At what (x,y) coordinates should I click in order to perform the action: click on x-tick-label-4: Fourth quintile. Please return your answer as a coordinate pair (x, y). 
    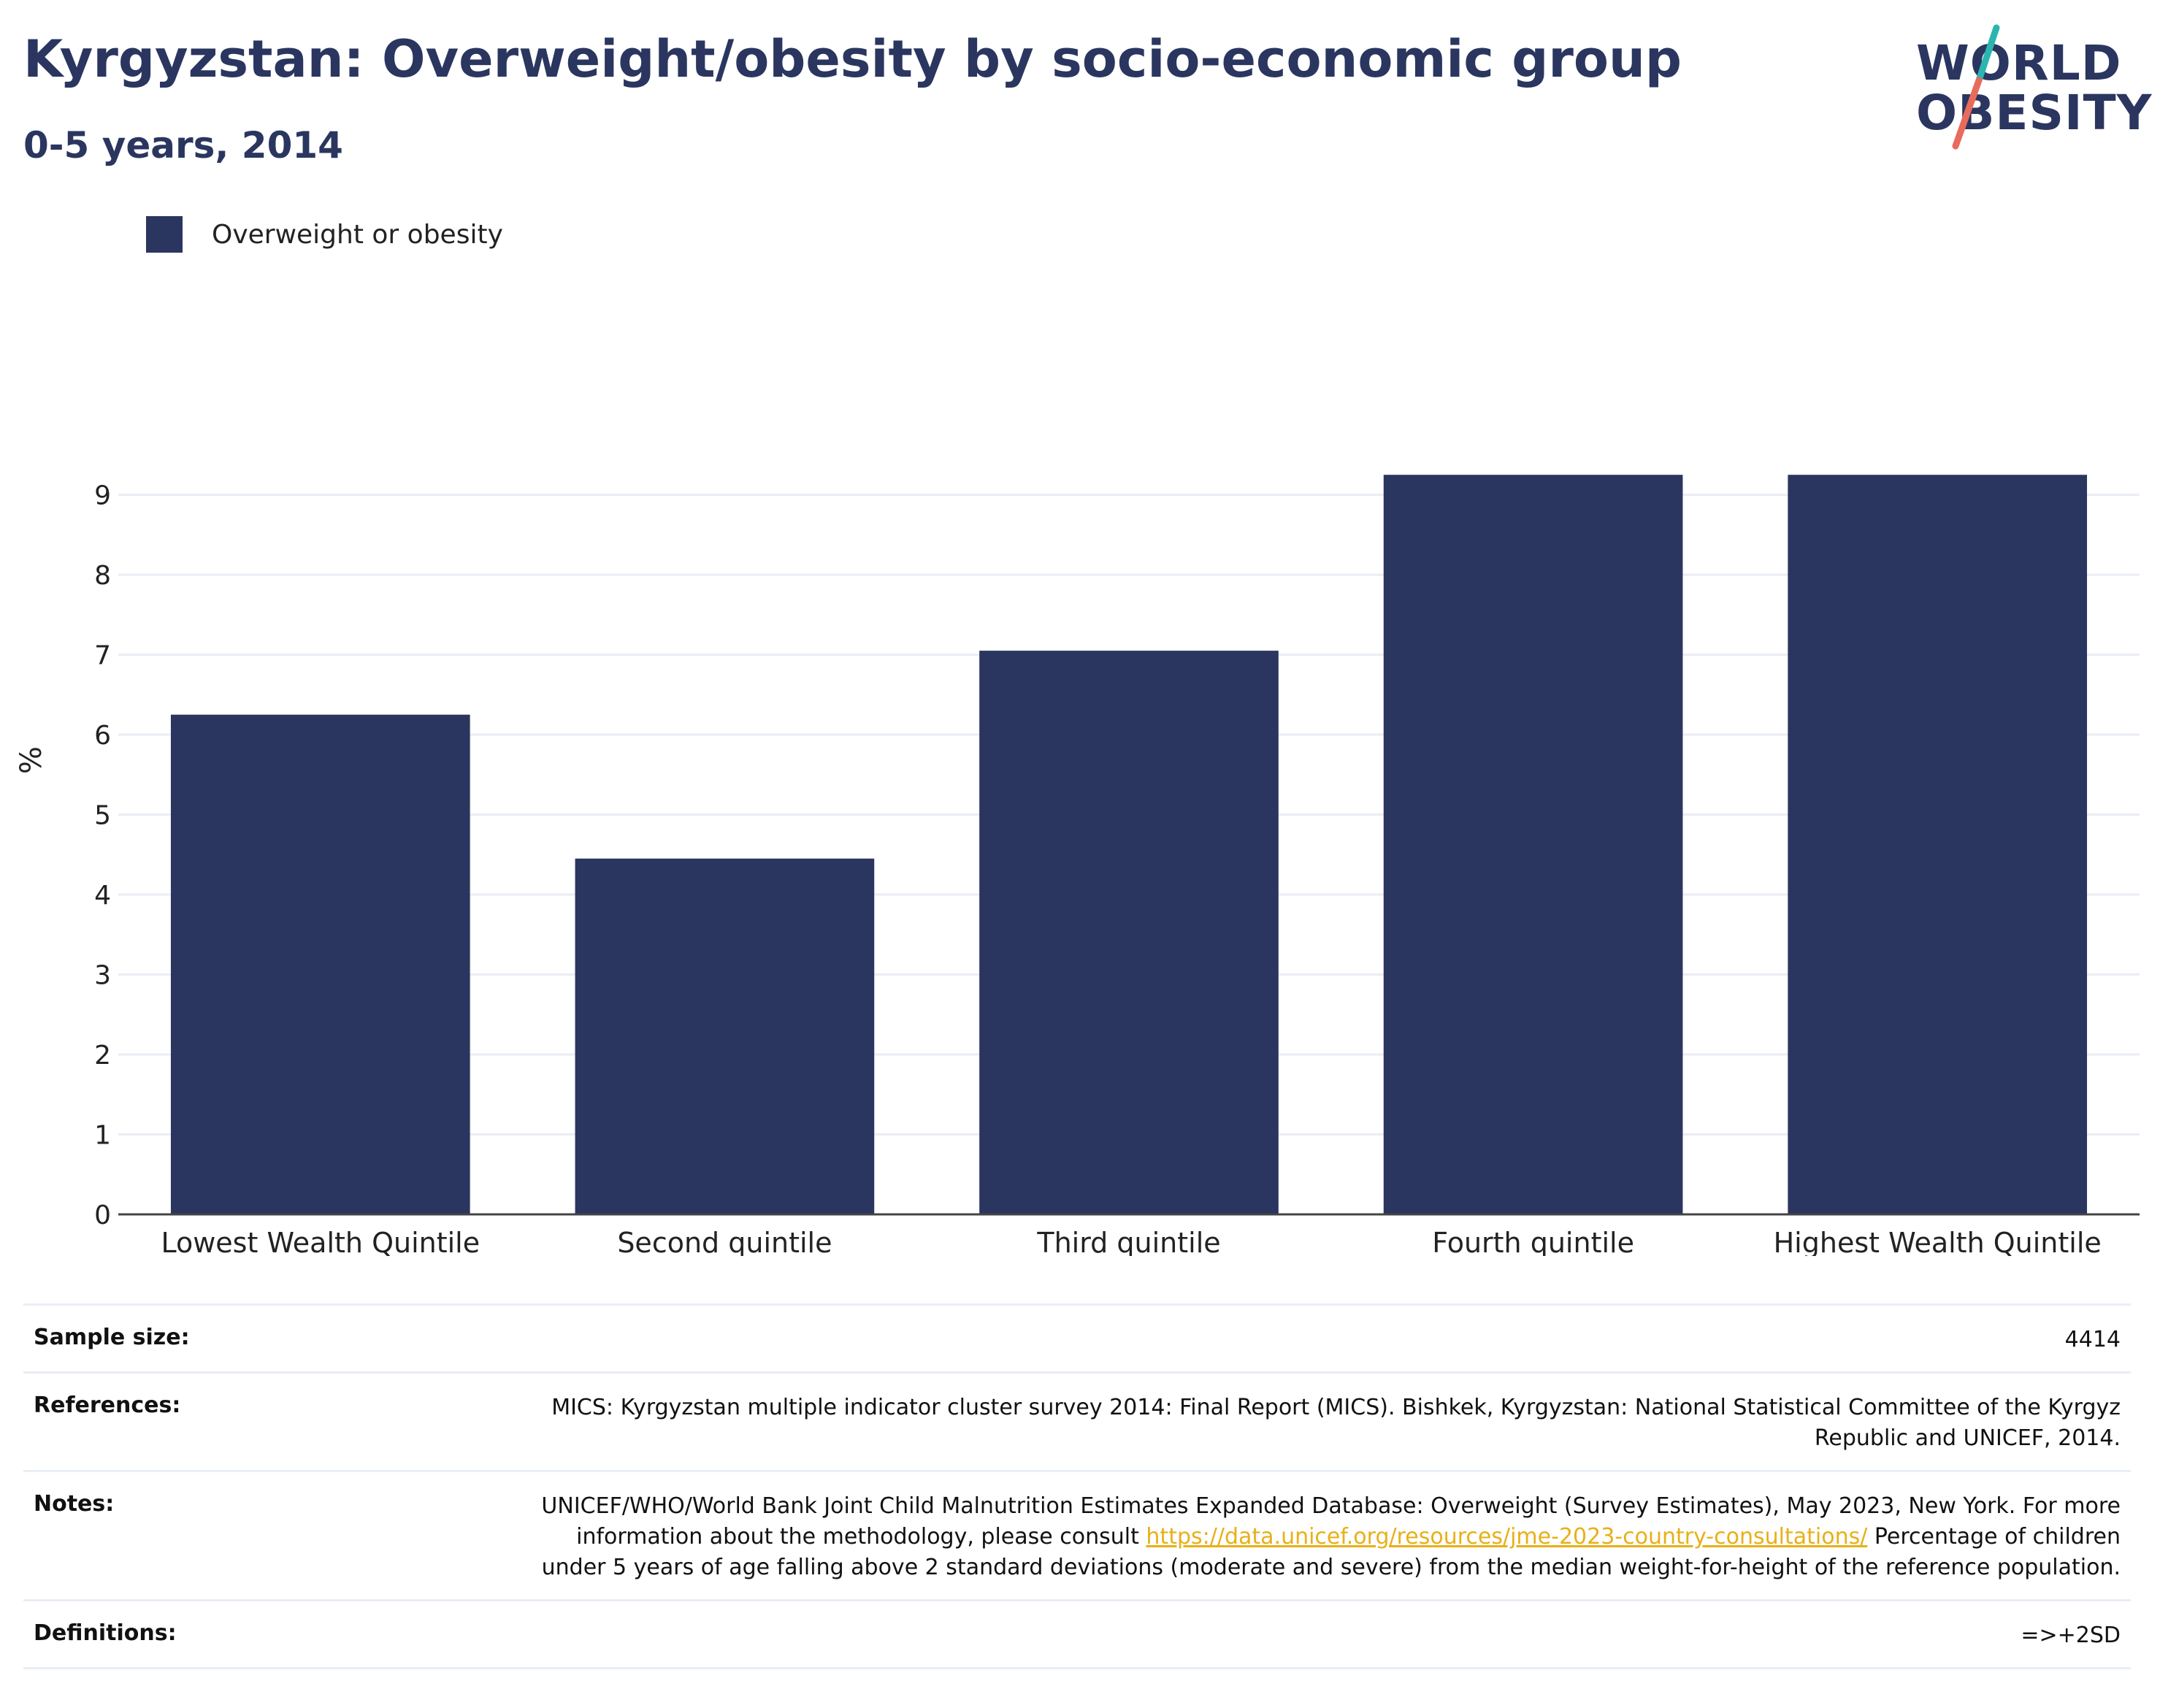
    Looking at the image, I should click on (1533, 1241).